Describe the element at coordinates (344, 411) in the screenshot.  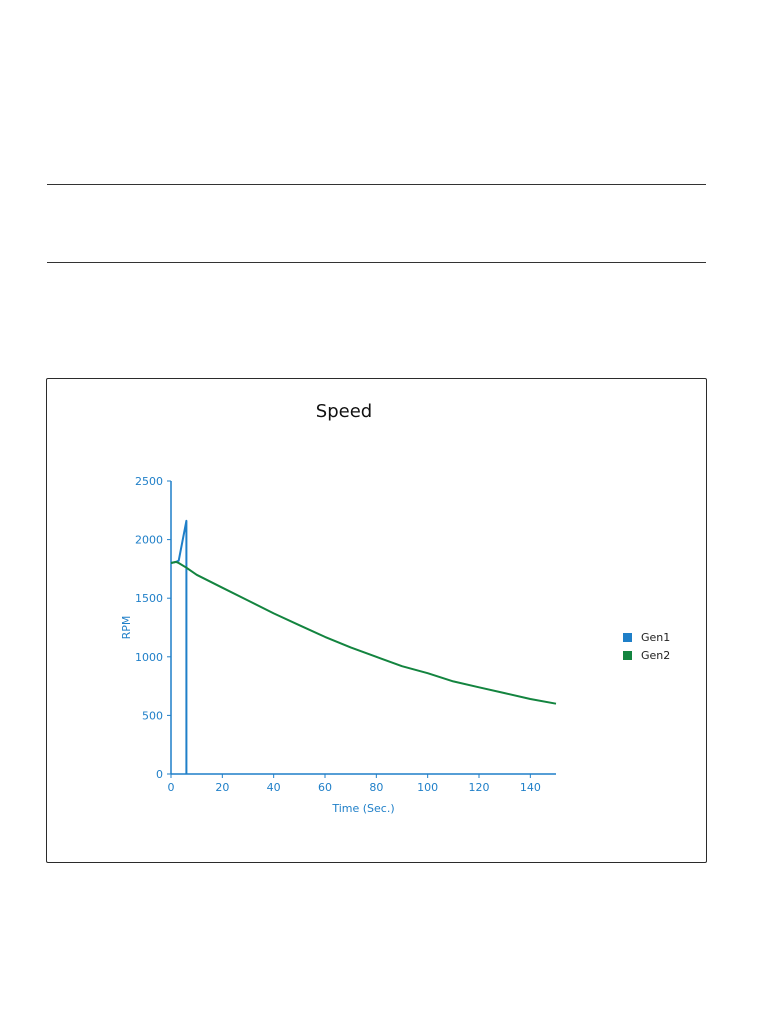
I see `chart-title: Speed` at that location.